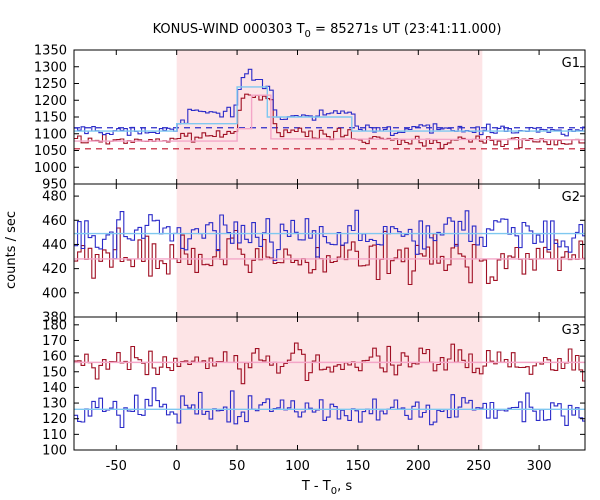  Describe the element at coordinates (54, 185) in the screenshot. I see `y-tick-label: 950` at that location.